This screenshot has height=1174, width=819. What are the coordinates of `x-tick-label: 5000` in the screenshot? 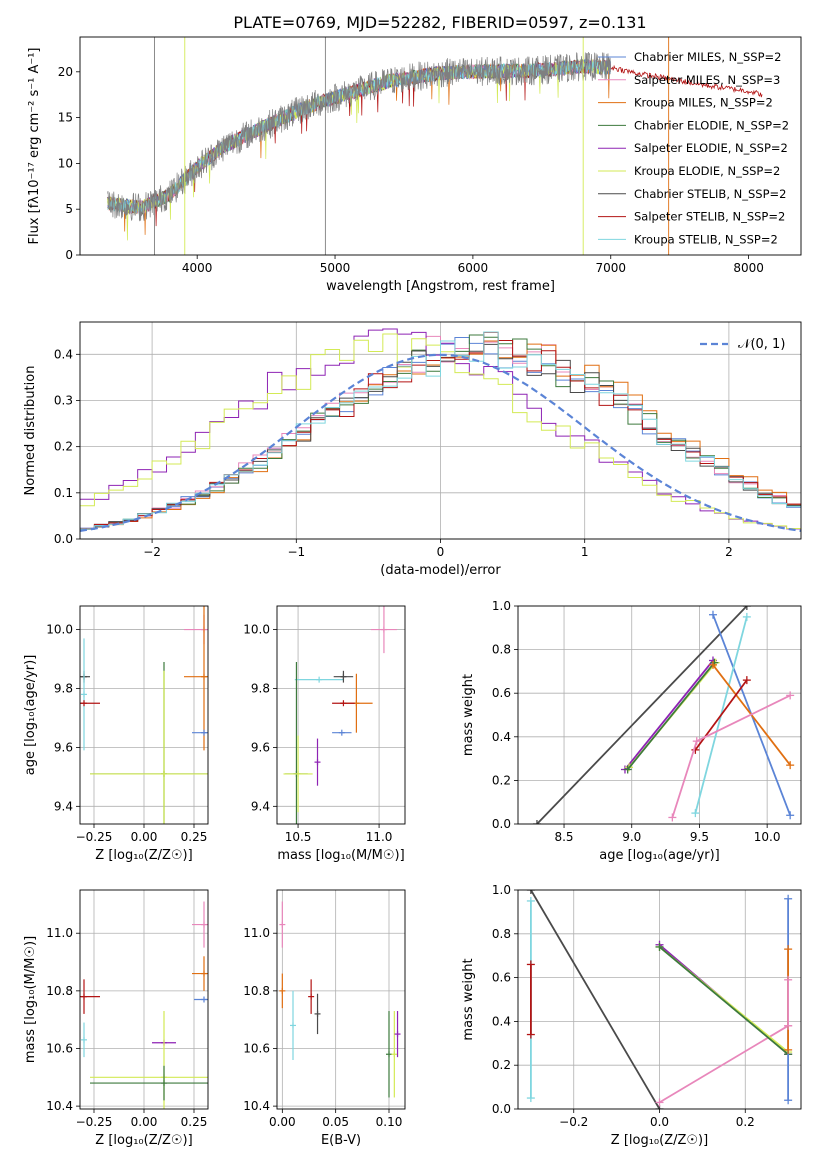 It's located at (335, 268).